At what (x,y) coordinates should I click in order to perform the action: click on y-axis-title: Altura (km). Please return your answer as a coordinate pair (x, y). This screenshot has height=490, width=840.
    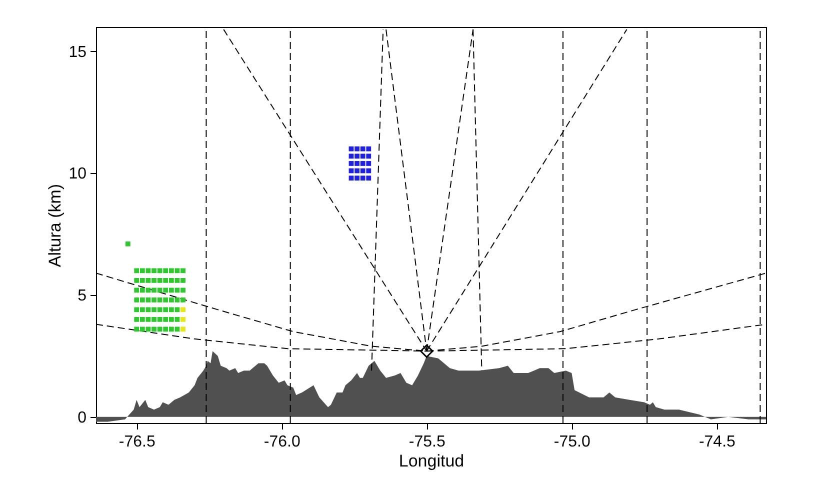
    Looking at the image, I should click on (55, 226).